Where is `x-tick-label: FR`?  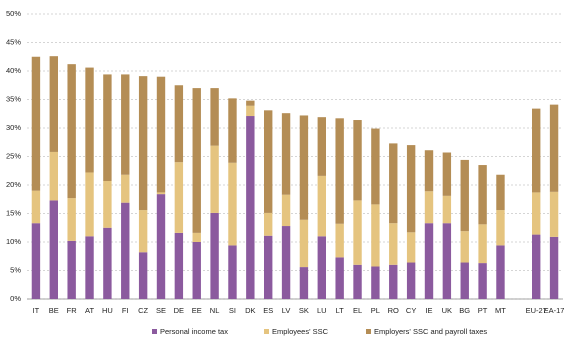 x-tick-label: FR is located at coordinates (72, 310).